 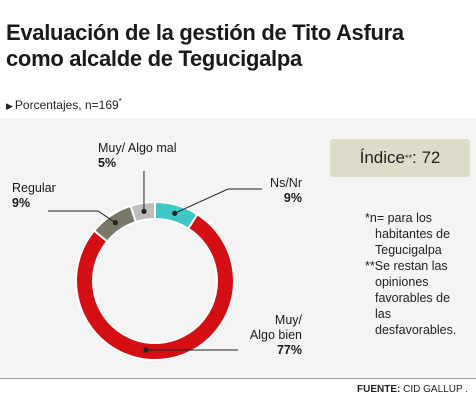 What do you see at coordinates (34, 196) in the screenshot?
I see `label-regular: Regular 9%` at bounding box center [34, 196].